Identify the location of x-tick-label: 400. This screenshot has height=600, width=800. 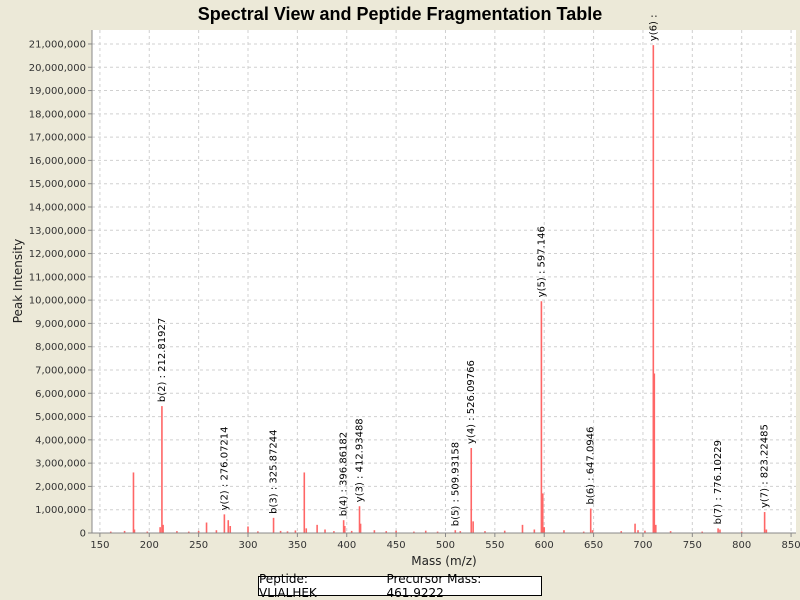
(346, 545).